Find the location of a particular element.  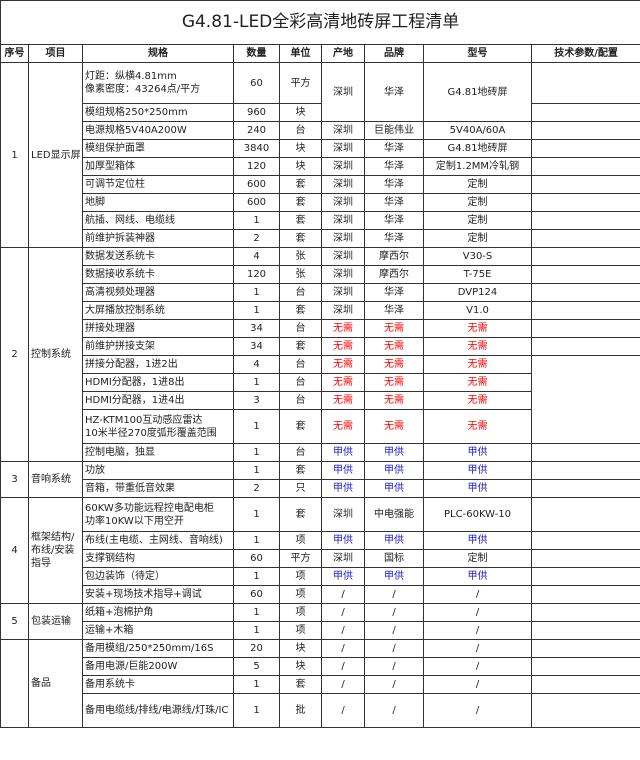

header-item: 项目 is located at coordinates (55, 53).